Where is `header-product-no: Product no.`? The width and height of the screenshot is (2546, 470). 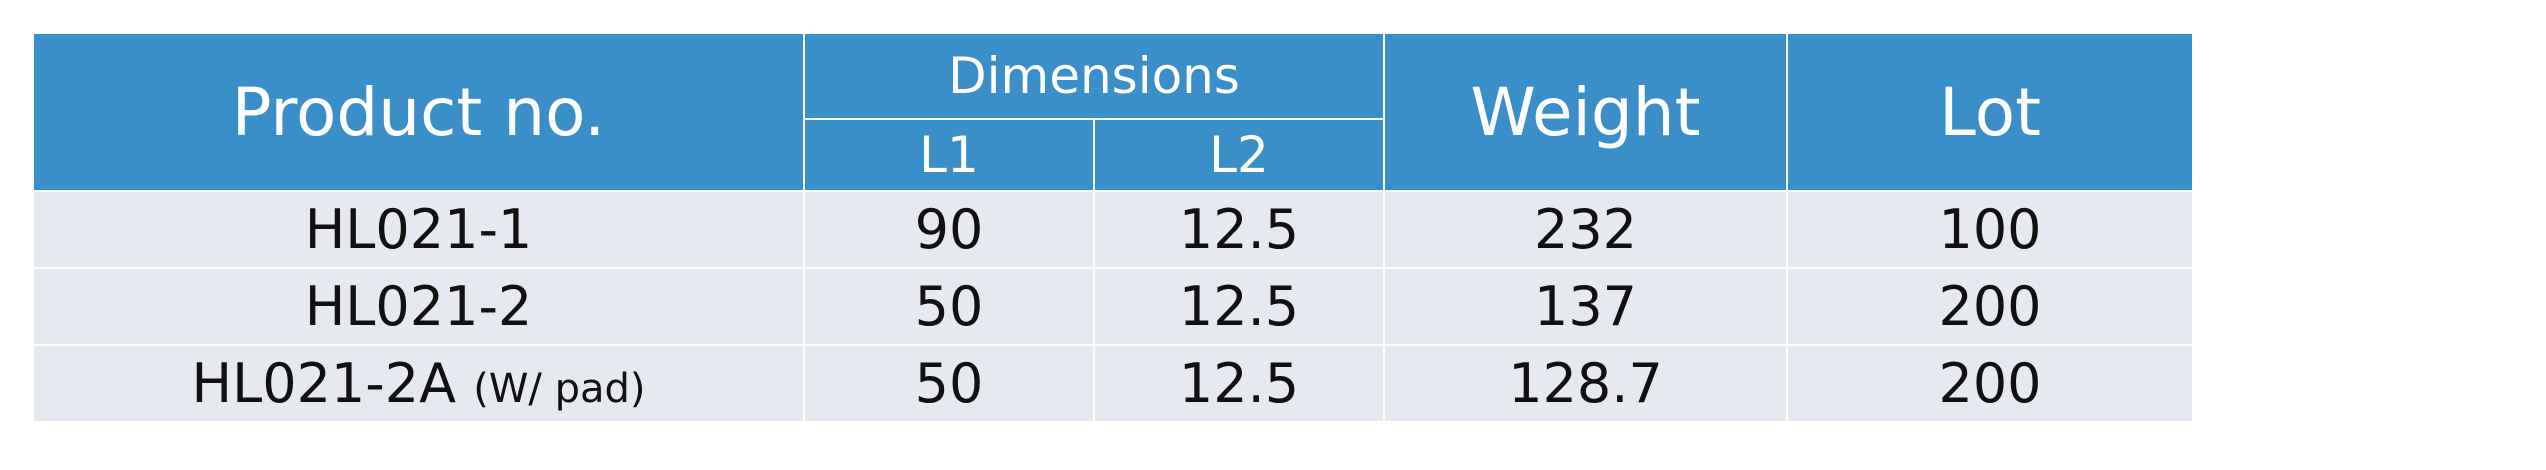
header-product-no: Product no. is located at coordinates (418, 112).